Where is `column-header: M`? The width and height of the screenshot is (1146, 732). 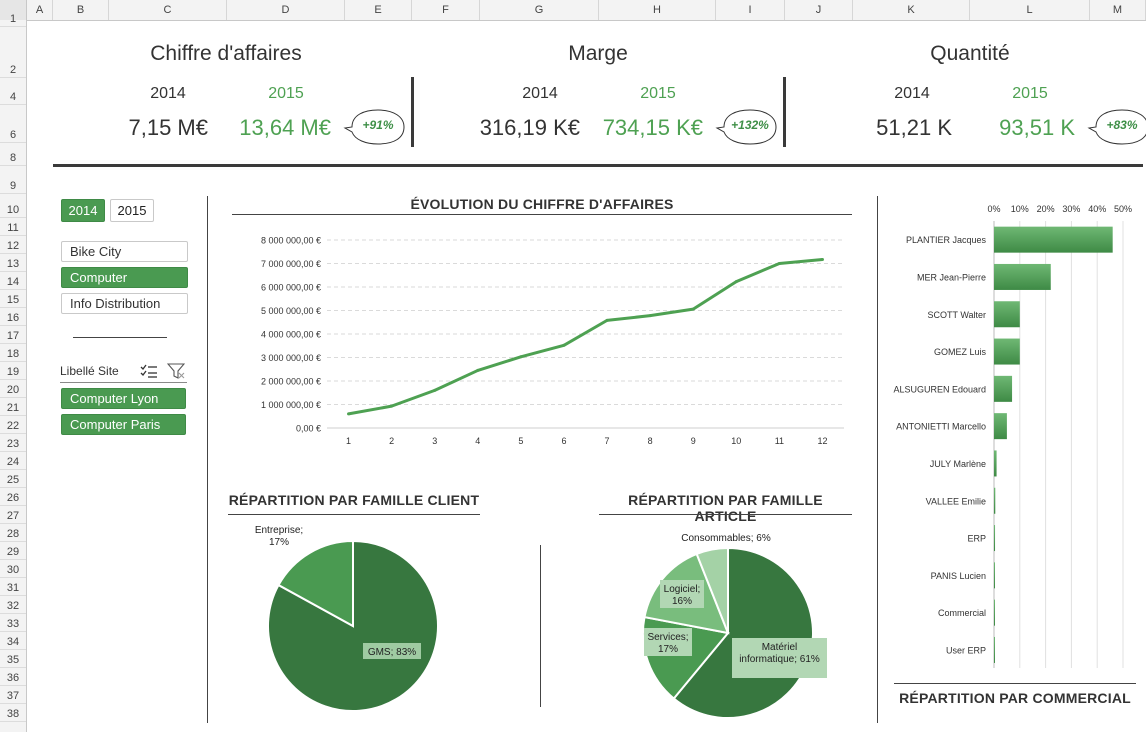
column-header: M is located at coordinates (1118, 10).